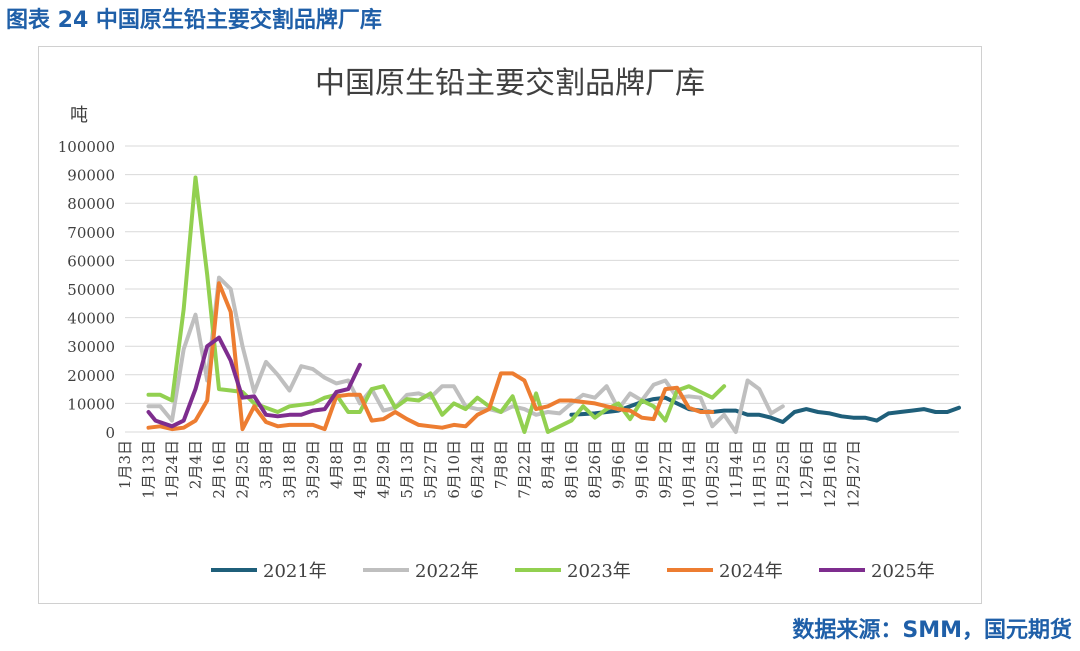 The width and height of the screenshot is (1080, 651). I want to click on x-tick-label: 12月16日, so click(830, 474).